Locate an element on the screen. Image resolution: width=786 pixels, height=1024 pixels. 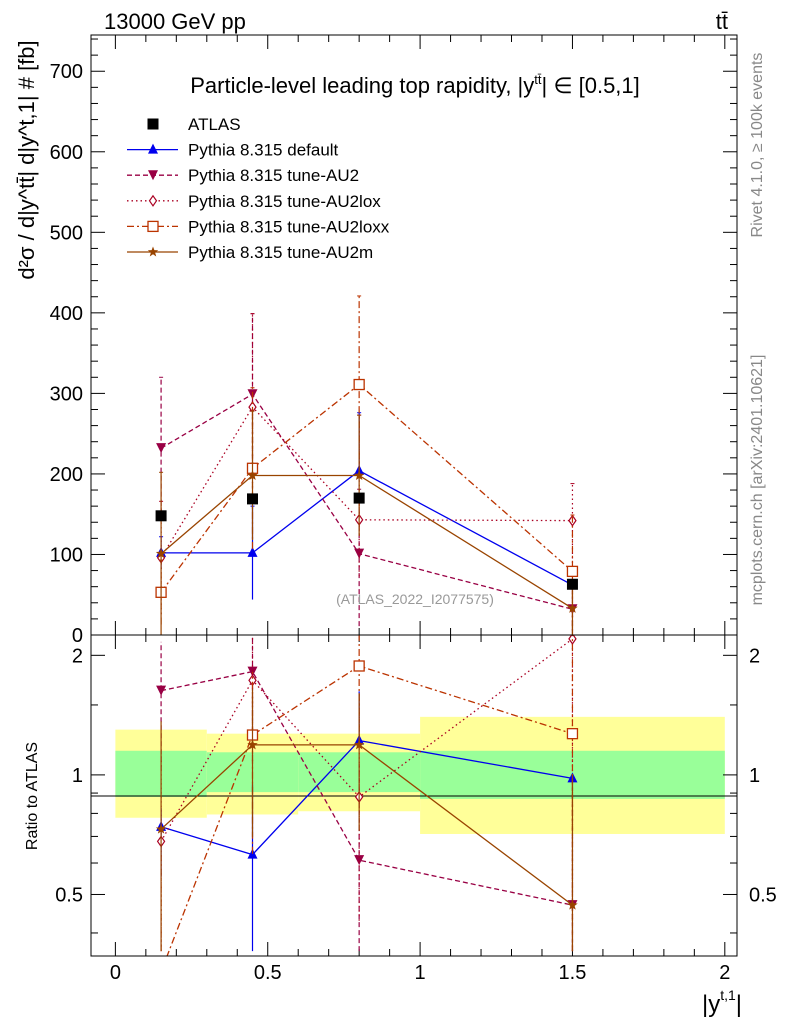
main-y-tick-label: 700 is located at coordinates (66, 72).